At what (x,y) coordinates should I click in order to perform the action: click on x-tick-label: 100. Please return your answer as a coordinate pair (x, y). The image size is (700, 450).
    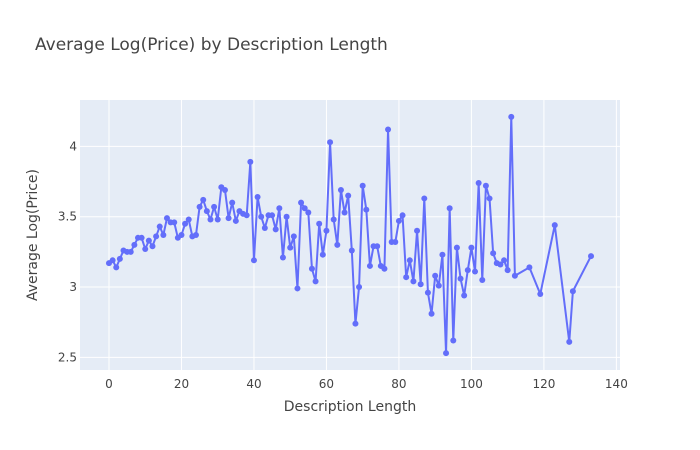
    Looking at the image, I should click on (471, 384).